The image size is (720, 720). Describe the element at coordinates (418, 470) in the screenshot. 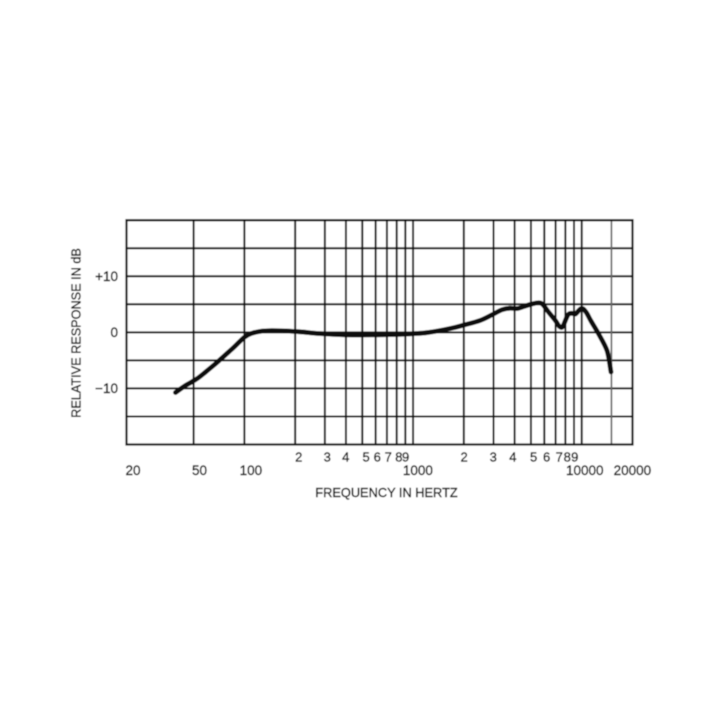

I see `svg-text: 1000` at that location.